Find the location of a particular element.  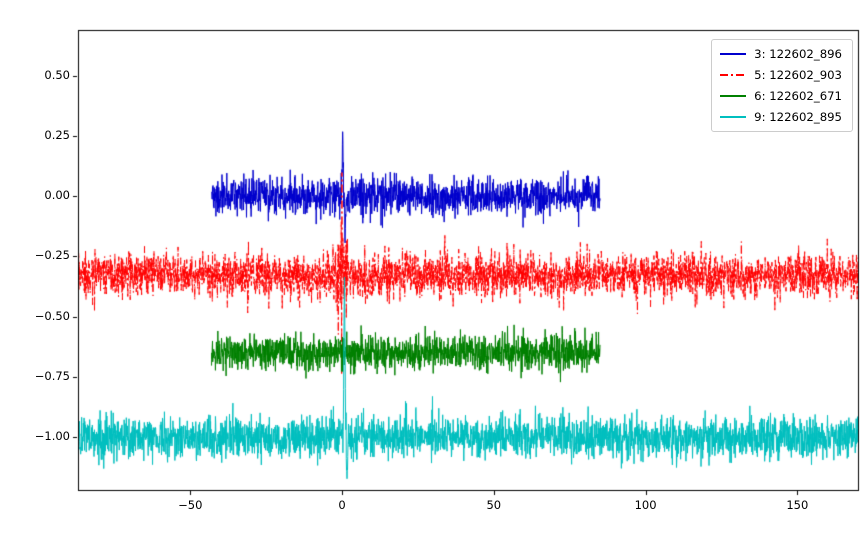

legend-item: 6: 122602_671 is located at coordinates (780, 96).